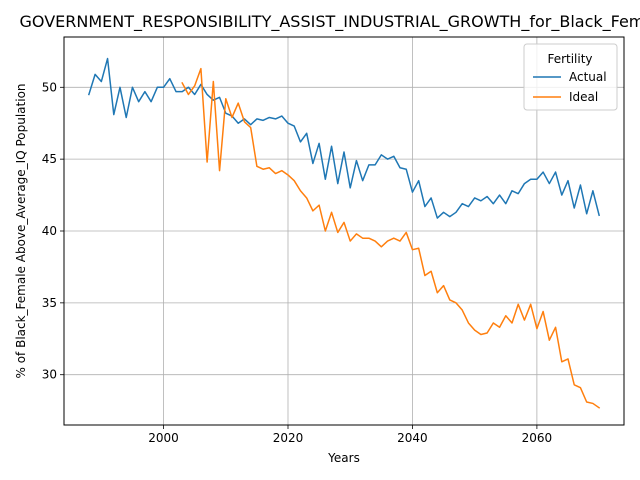 The width and height of the screenshot is (640, 480). What do you see at coordinates (350, 435) in the screenshot?
I see `x-axis-ticks: 2000 2020 2040 2060` at bounding box center [350, 435].